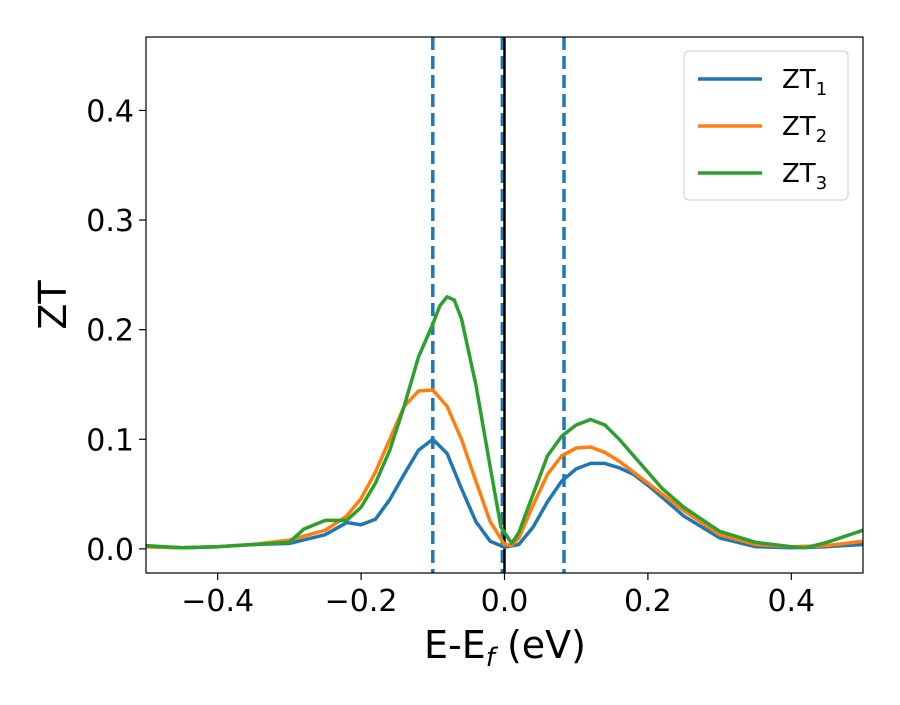  Describe the element at coordinates (498, 305) in the screenshot. I see `reference-lines` at that location.